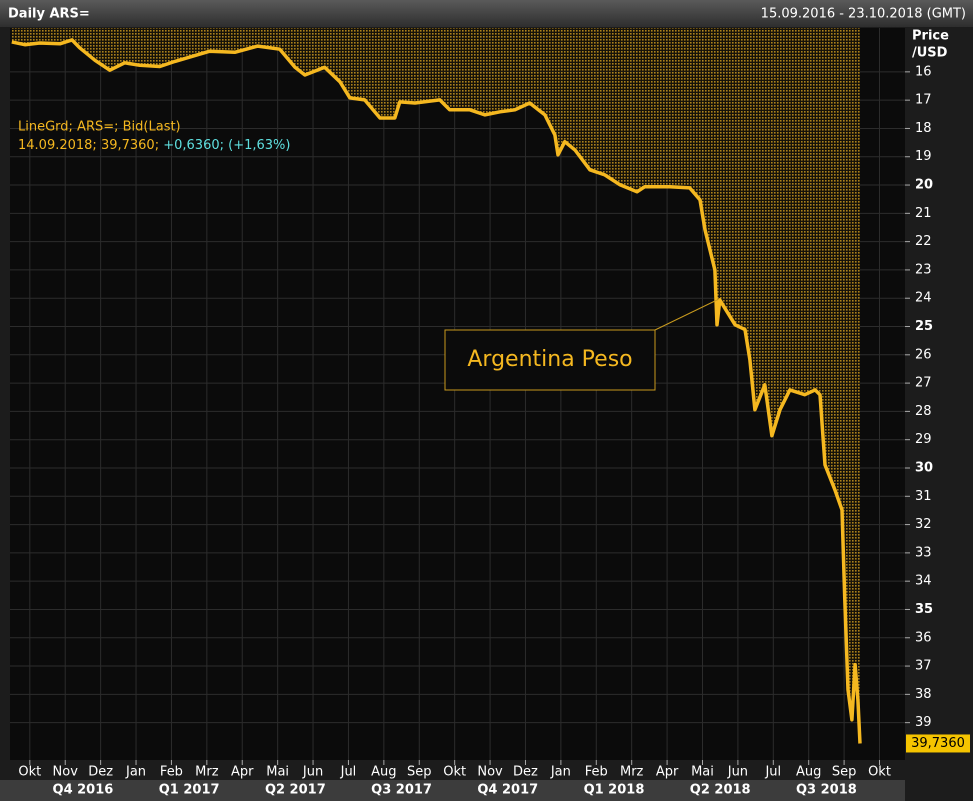 The width and height of the screenshot is (973, 801). I want to click on header-bar, so click(486, 13).